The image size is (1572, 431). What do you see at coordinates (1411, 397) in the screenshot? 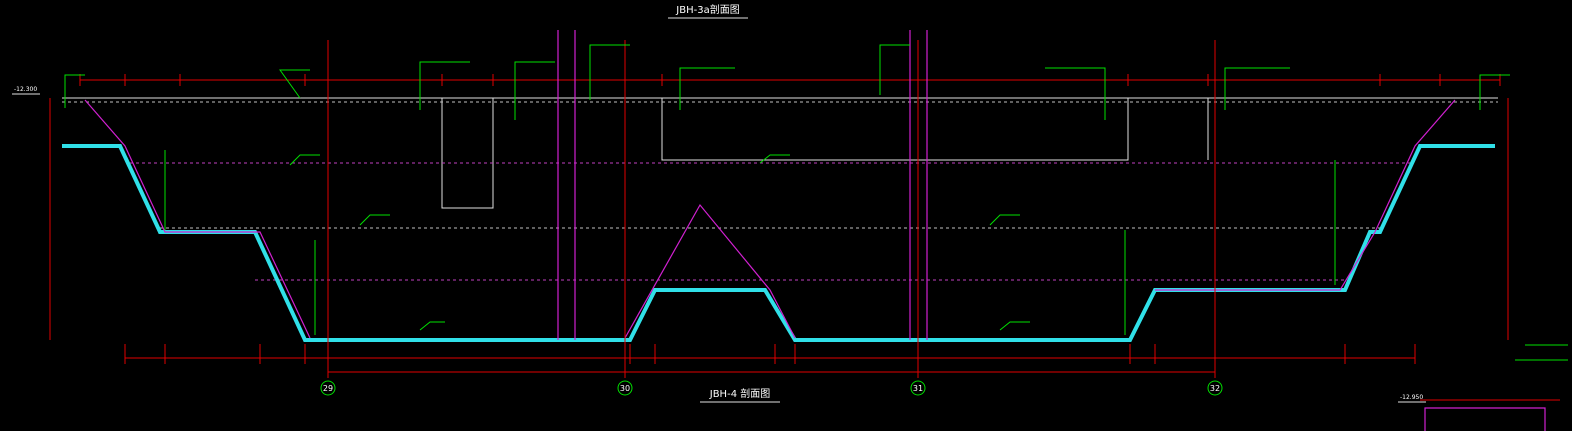
I see `elevation-label: -12.950` at bounding box center [1411, 397].